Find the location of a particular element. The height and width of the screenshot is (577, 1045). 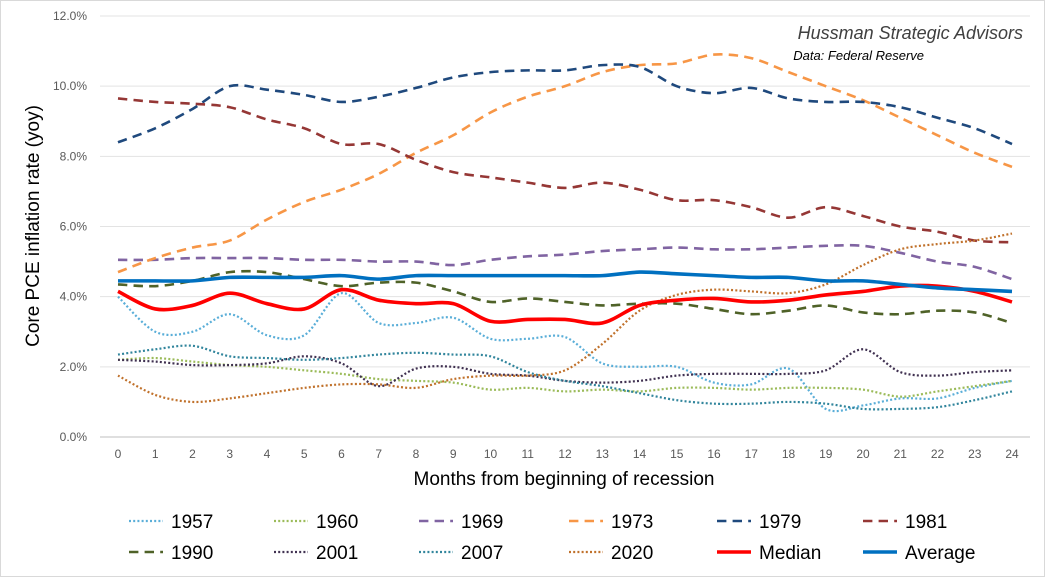

y-tick-label: 8.0% is located at coordinates (74, 156).